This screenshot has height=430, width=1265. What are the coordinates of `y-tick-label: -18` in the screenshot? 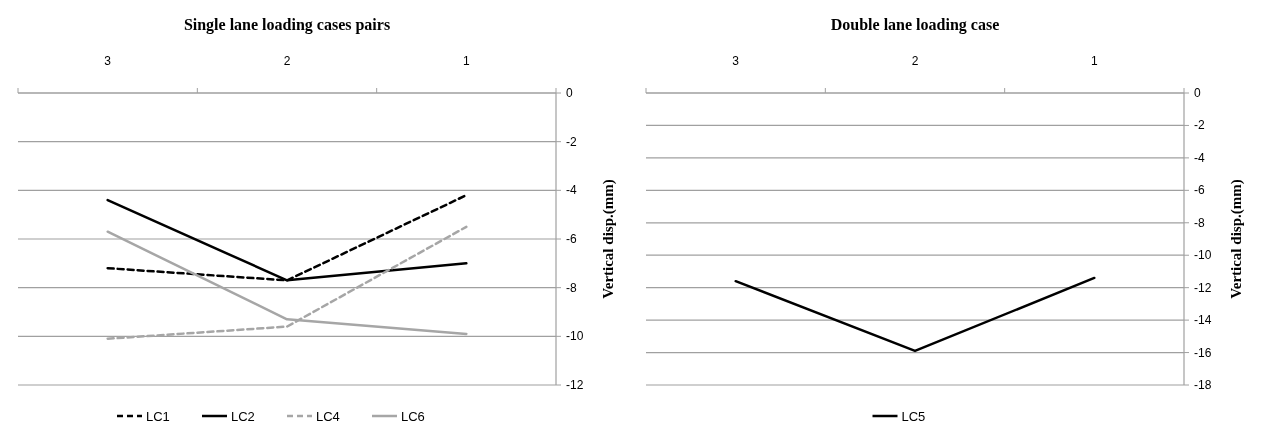 It's located at (1203, 385).